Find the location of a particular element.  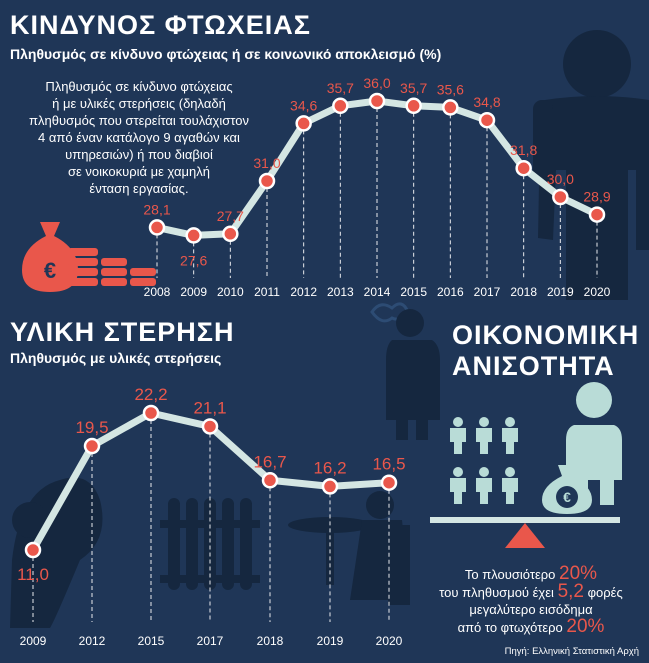

description-line: 4 από έναν κατάλογο 9 αγαθών και is located at coordinates (139, 137).